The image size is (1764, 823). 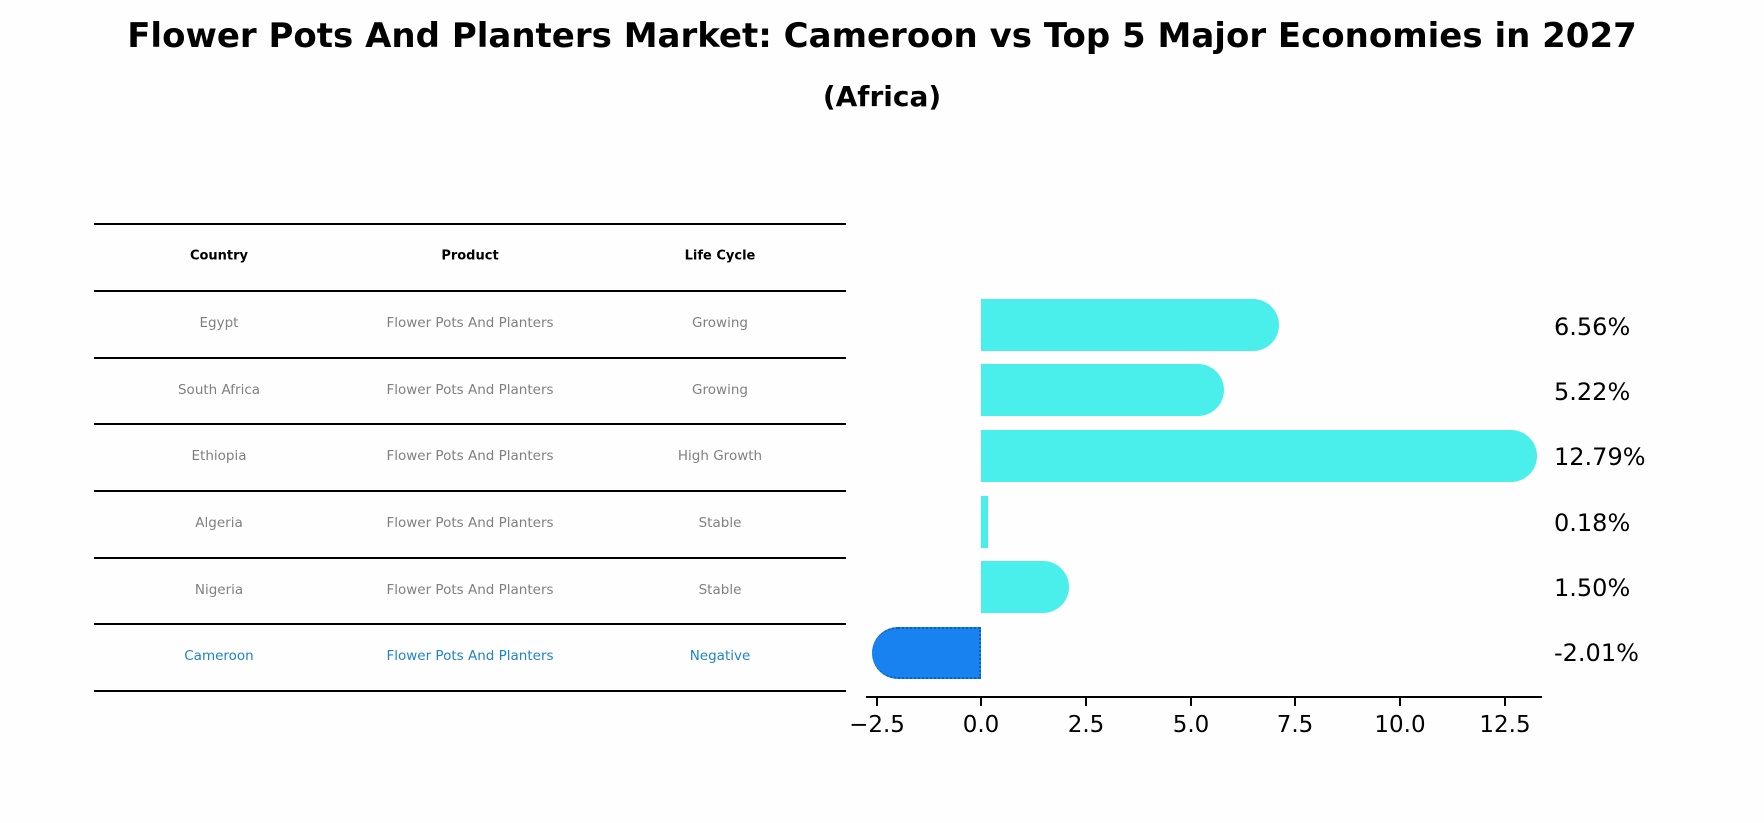 I want to click on column-header-product: Product, so click(x=470, y=256).